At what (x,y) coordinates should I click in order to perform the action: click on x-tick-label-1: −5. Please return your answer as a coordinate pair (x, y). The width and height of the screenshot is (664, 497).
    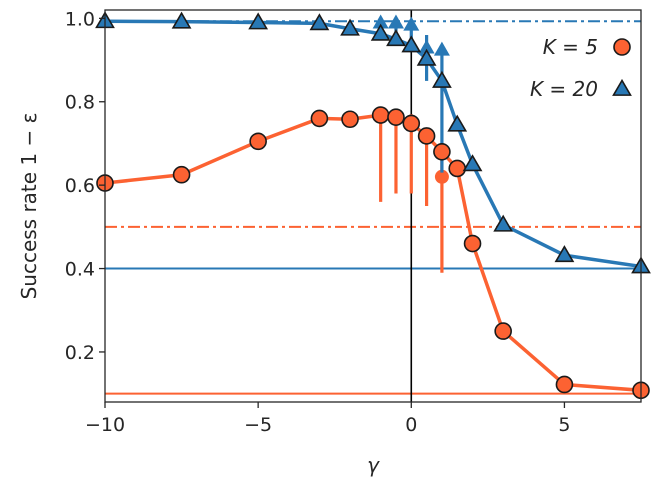
    Looking at the image, I should click on (258, 425).